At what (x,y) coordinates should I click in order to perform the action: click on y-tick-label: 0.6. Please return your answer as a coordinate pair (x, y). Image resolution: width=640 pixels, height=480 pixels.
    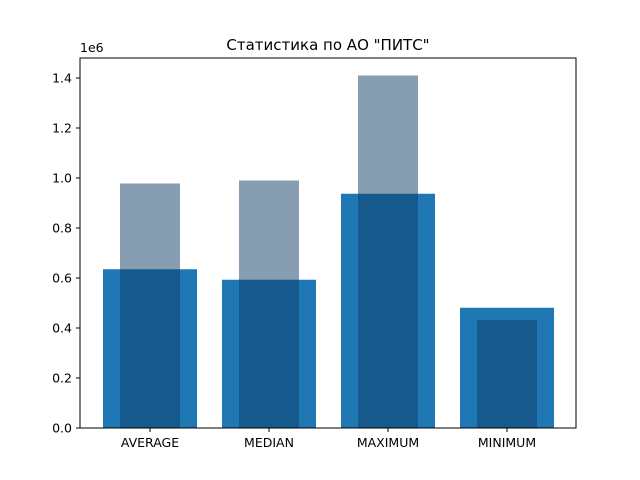
    Looking at the image, I should click on (62, 278).